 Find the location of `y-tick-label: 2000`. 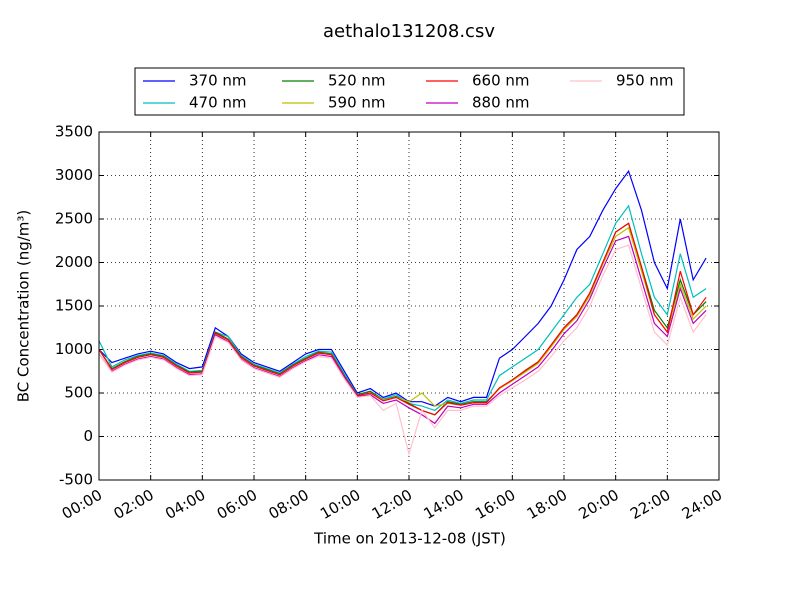

y-tick-label: 2000 is located at coordinates (74, 262).